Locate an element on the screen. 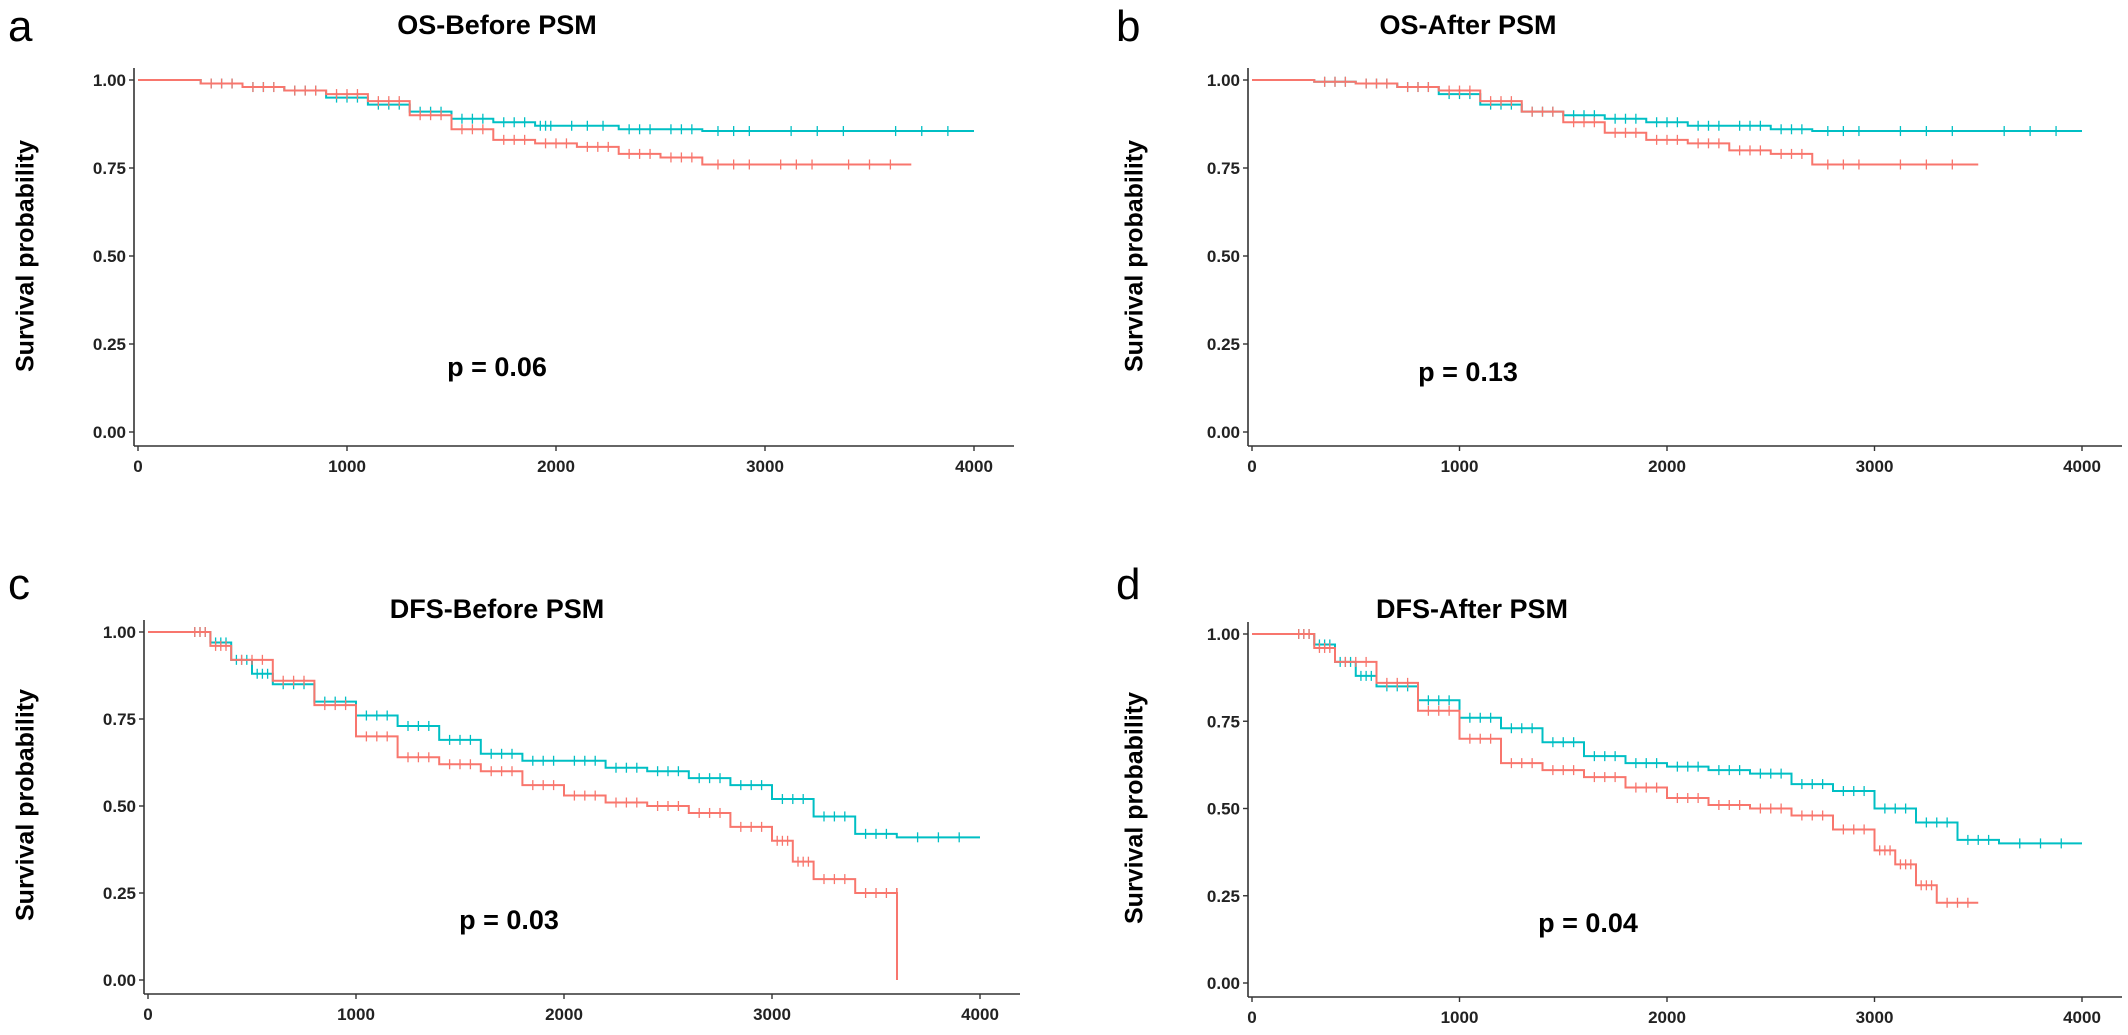 The height and width of the screenshot is (1035, 2128). chart-title: DFS-After PSM is located at coordinates (1472, 609).